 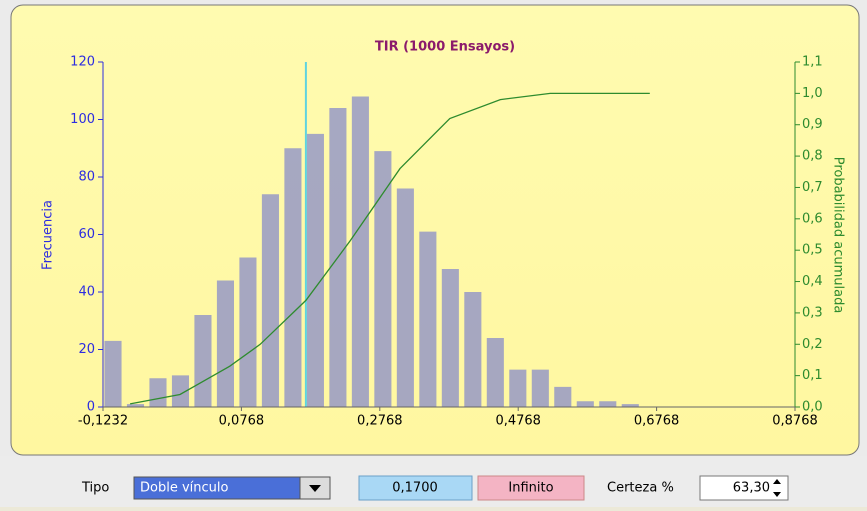 I want to click on y-tick-label: 120, so click(x=82, y=62).